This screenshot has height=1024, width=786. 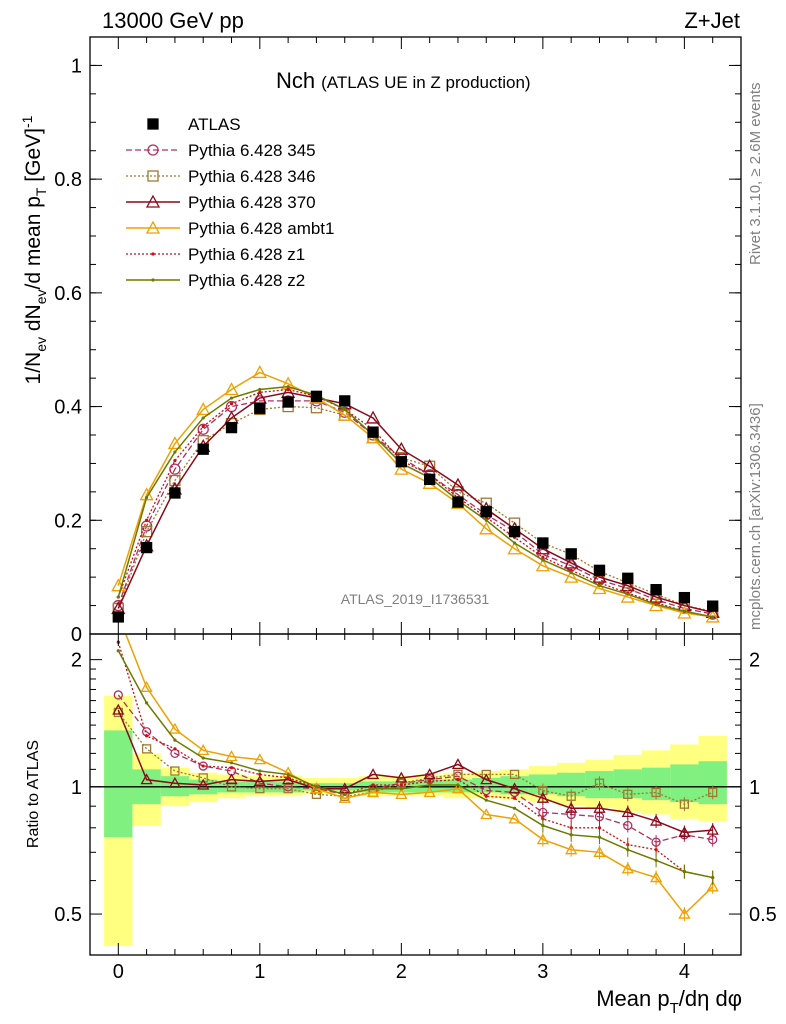 What do you see at coordinates (230, 228) in the screenshot?
I see `legend-entry-pythia-6-428-ambt1: Pythia 6.428 ambt1` at bounding box center [230, 228].